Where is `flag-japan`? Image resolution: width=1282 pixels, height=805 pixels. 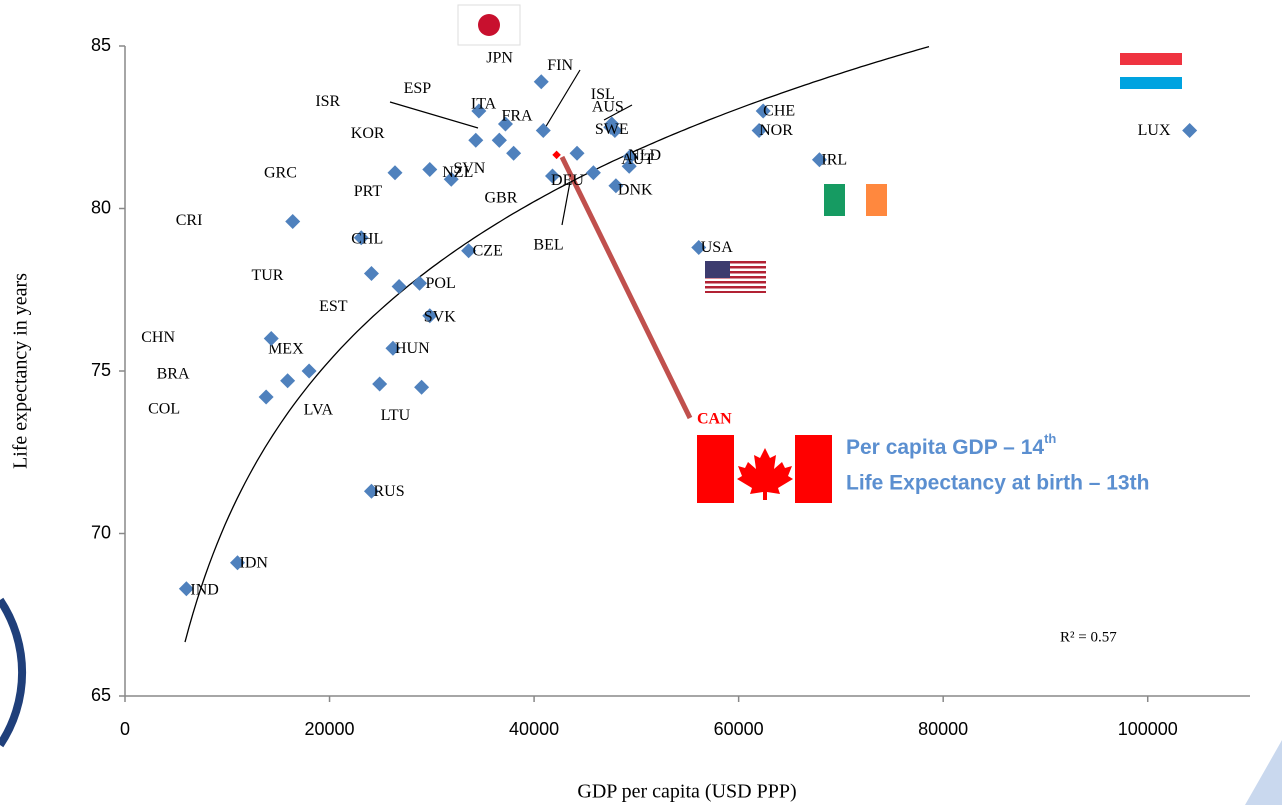
flag-japan is located at coordinates (489, 25).